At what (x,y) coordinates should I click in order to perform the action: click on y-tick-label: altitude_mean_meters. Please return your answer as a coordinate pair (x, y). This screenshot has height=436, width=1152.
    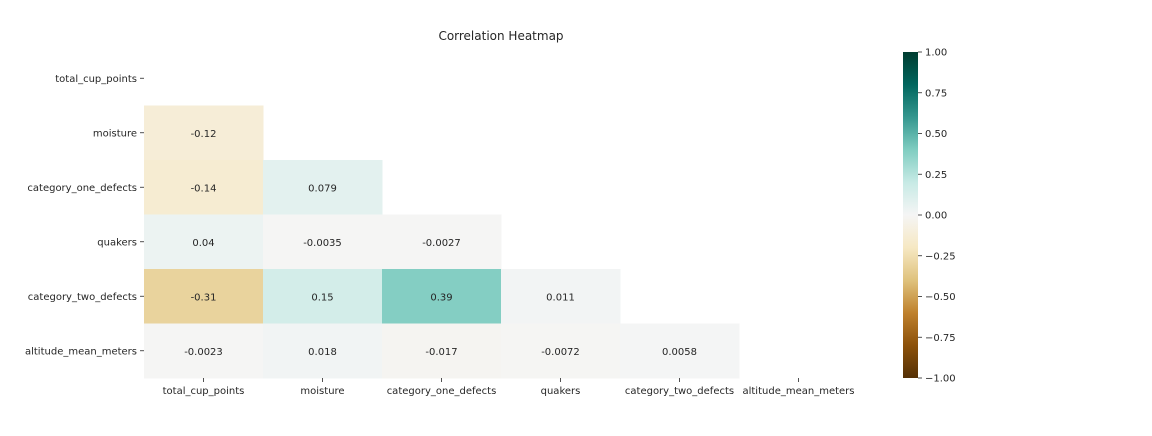
    Looking at the image, I should click on (81, 351).